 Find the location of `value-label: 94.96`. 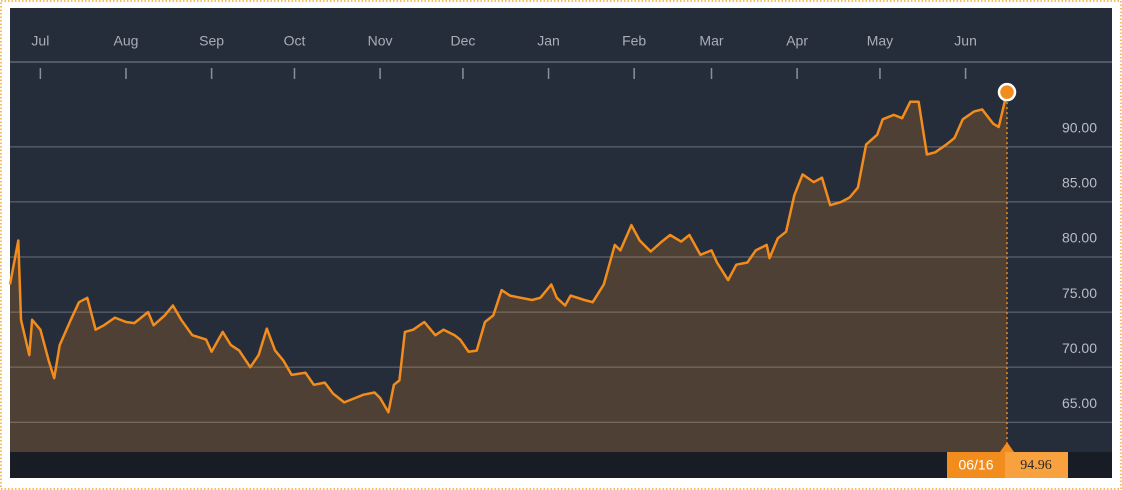

value-label: 94.96 is located at coordinates (1036, 465).